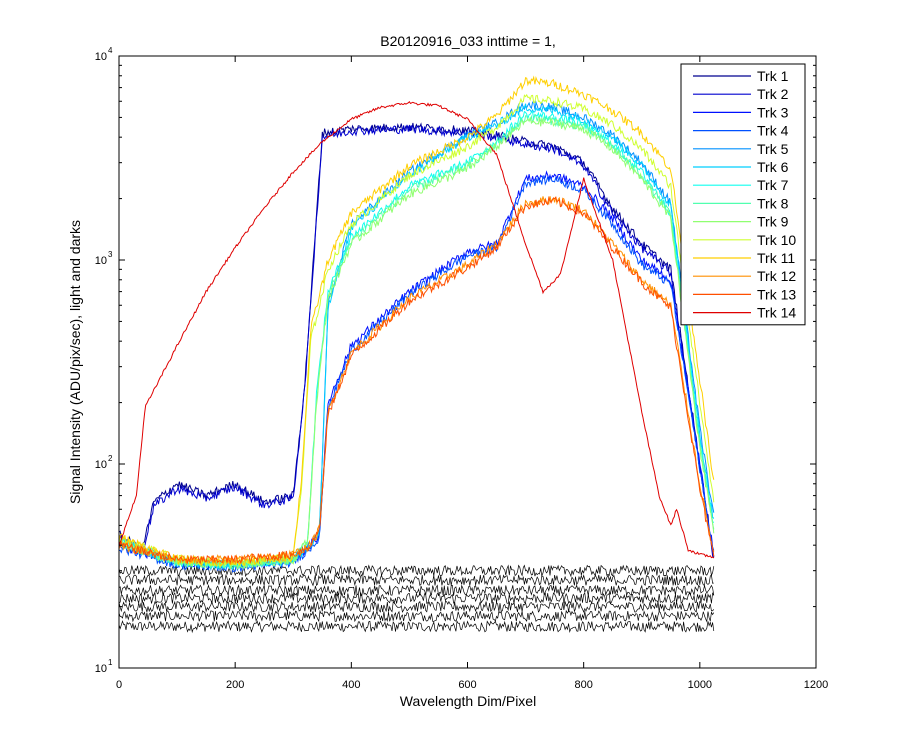 The height and width of the screenshot is (750, 900). I want to click on x-tick-label: 600, so click(467, 685).